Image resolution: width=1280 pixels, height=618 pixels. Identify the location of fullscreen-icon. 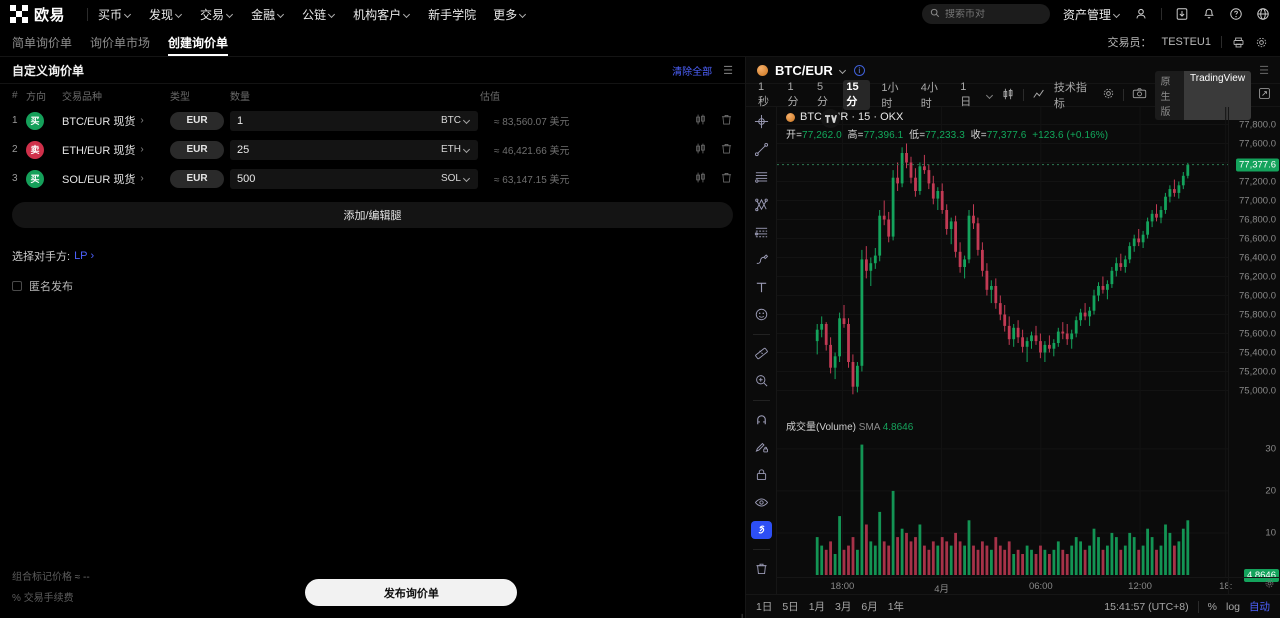
(1264, 95).